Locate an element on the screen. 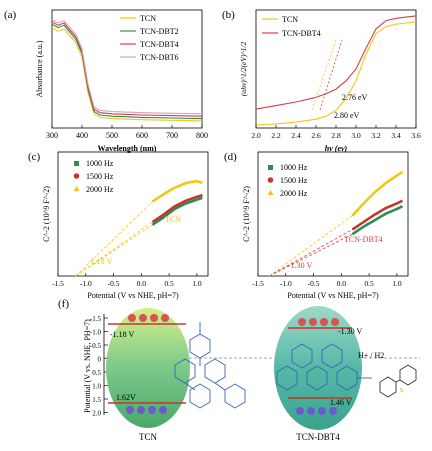 This screenshot has height=451, width=432. legend-d-2: 2000 Hz is located at coordinates (294, 193).